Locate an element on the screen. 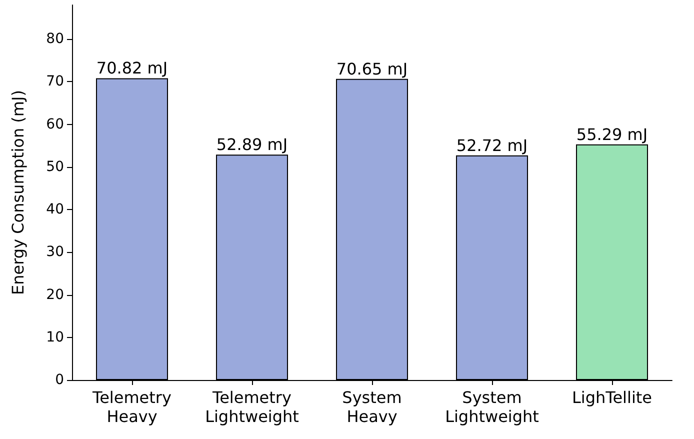  x-tick-label: Telemetry Heavy is located at coordinates (132, 407).